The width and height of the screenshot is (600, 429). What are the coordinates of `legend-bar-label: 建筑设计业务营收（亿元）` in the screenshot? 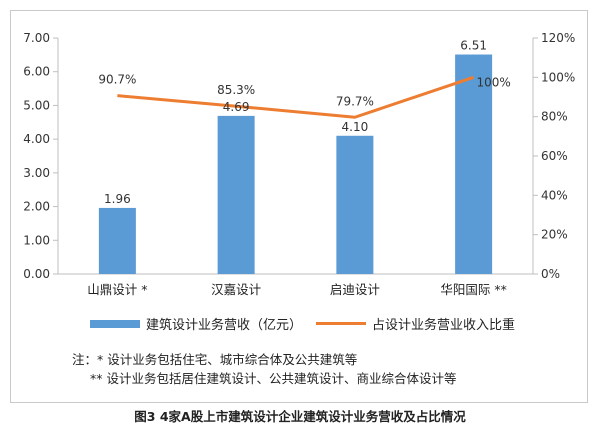 It's located at (224, 325).